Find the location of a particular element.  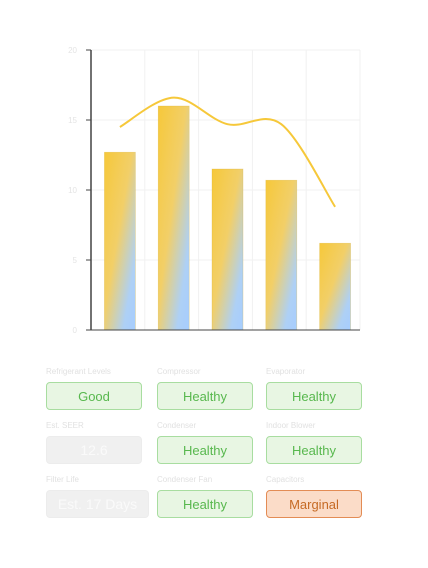

y-tick-label: 0 is located at coordinates (75, 330).